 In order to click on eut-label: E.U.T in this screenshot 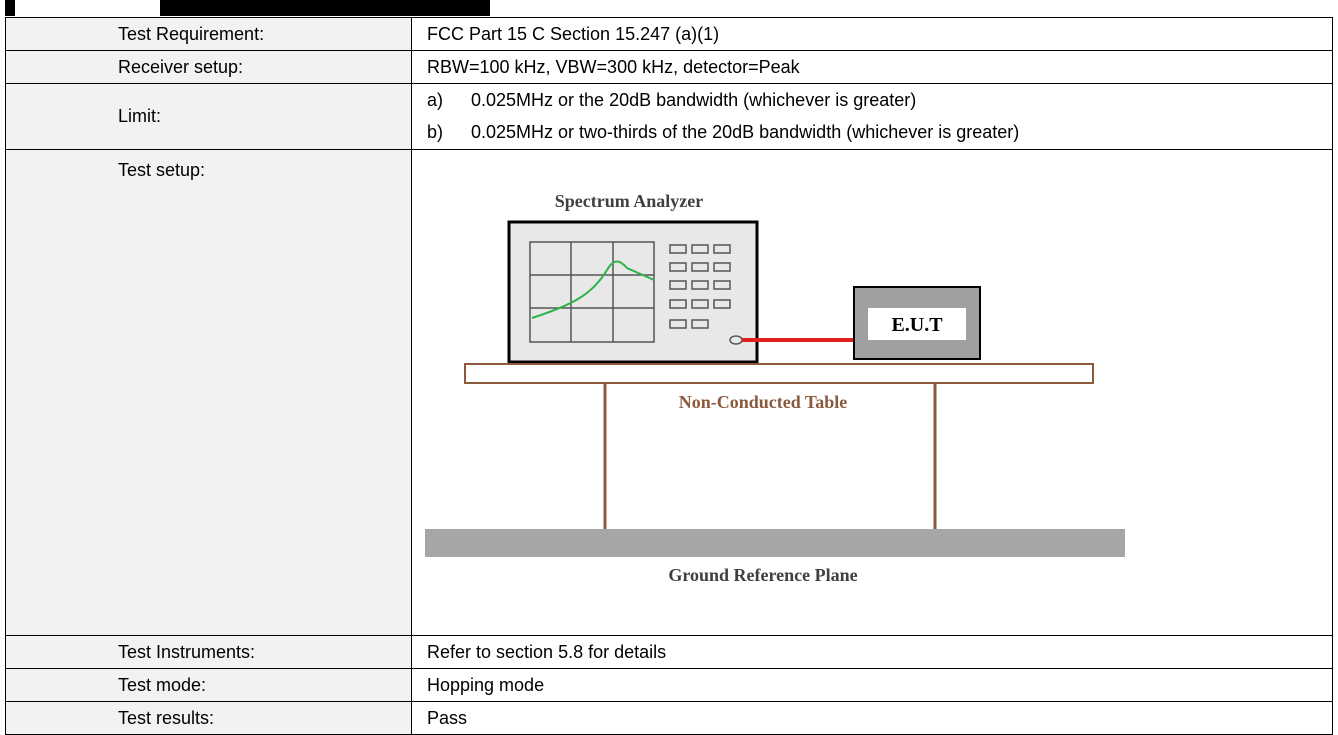, I will do `click(917, 325)`.